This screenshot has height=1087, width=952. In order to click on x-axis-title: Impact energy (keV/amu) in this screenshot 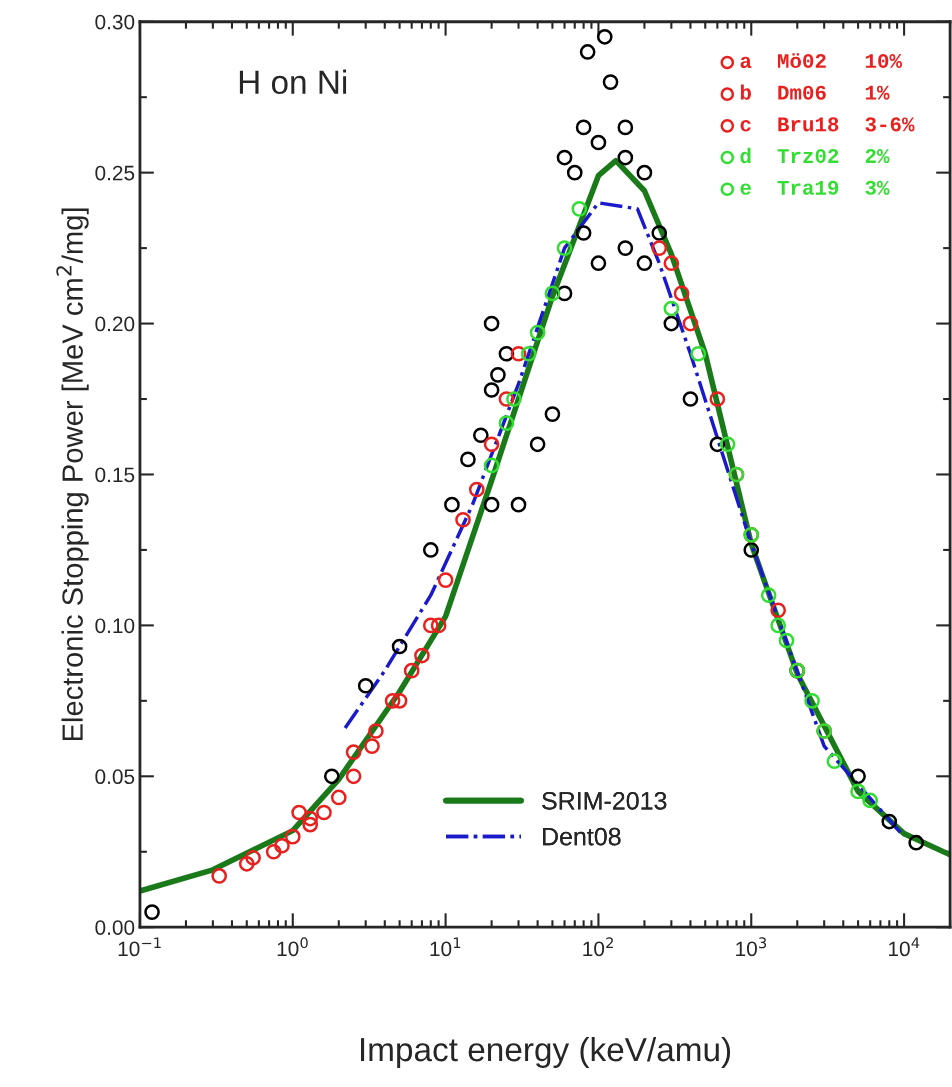, I will do `click(546, 1052)`.